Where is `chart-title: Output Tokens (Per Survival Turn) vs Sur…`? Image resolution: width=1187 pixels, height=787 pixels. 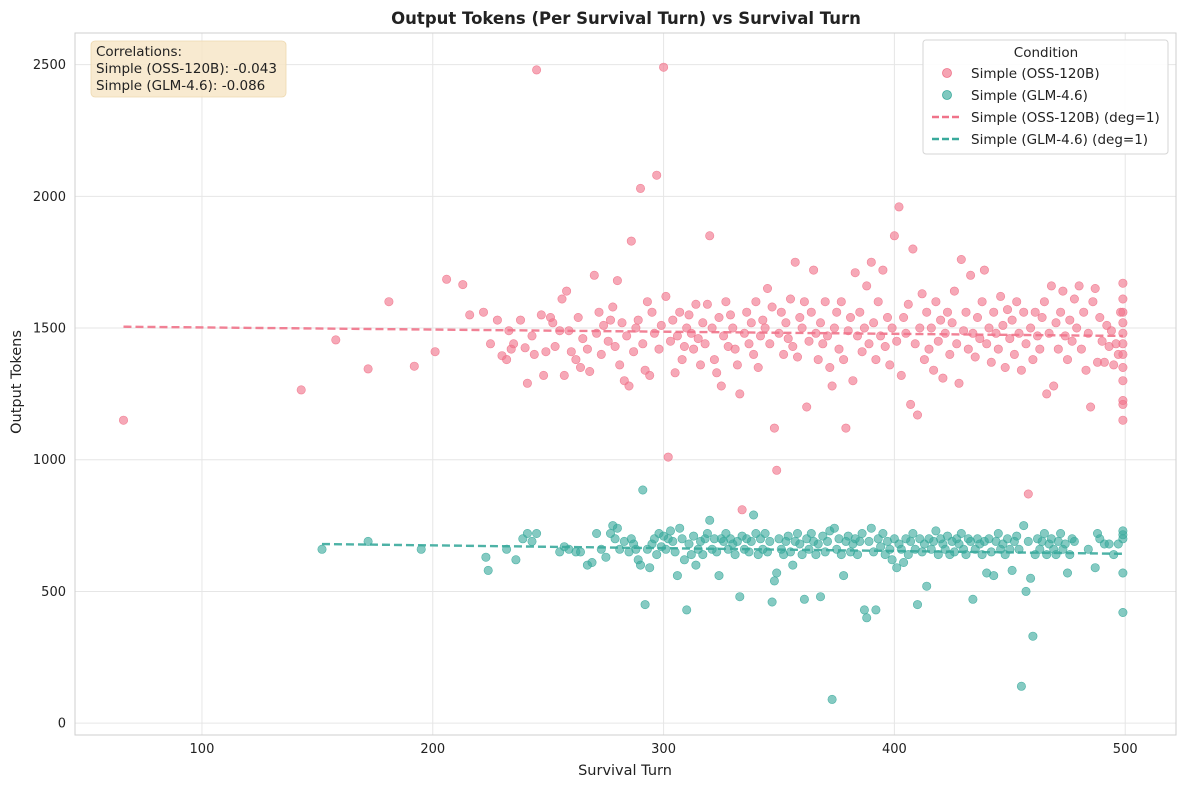 chart-title: Output Tokens (Per Survival Turn) vs Sur… is located at coordinates (626, 18).